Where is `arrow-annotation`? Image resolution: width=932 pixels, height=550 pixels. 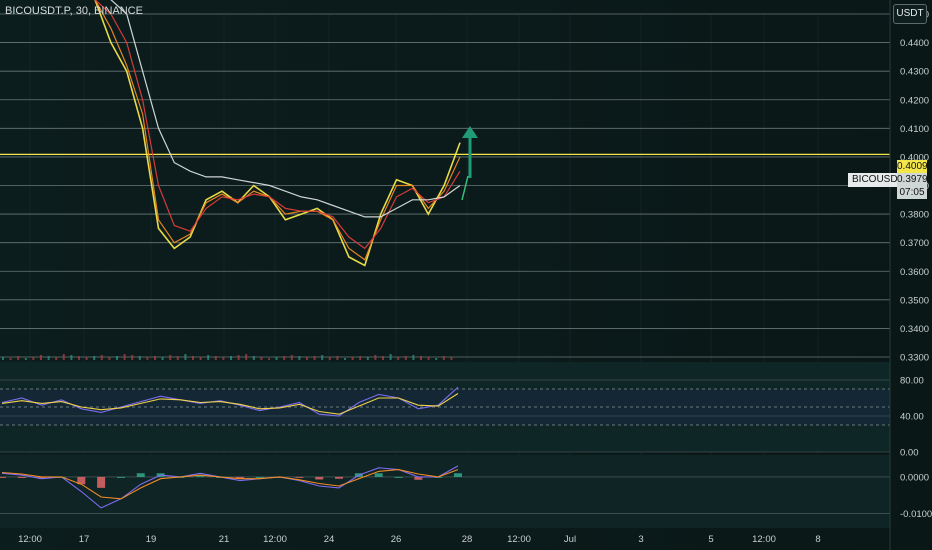 arrow-annotation is located at coordinates (470, 152).